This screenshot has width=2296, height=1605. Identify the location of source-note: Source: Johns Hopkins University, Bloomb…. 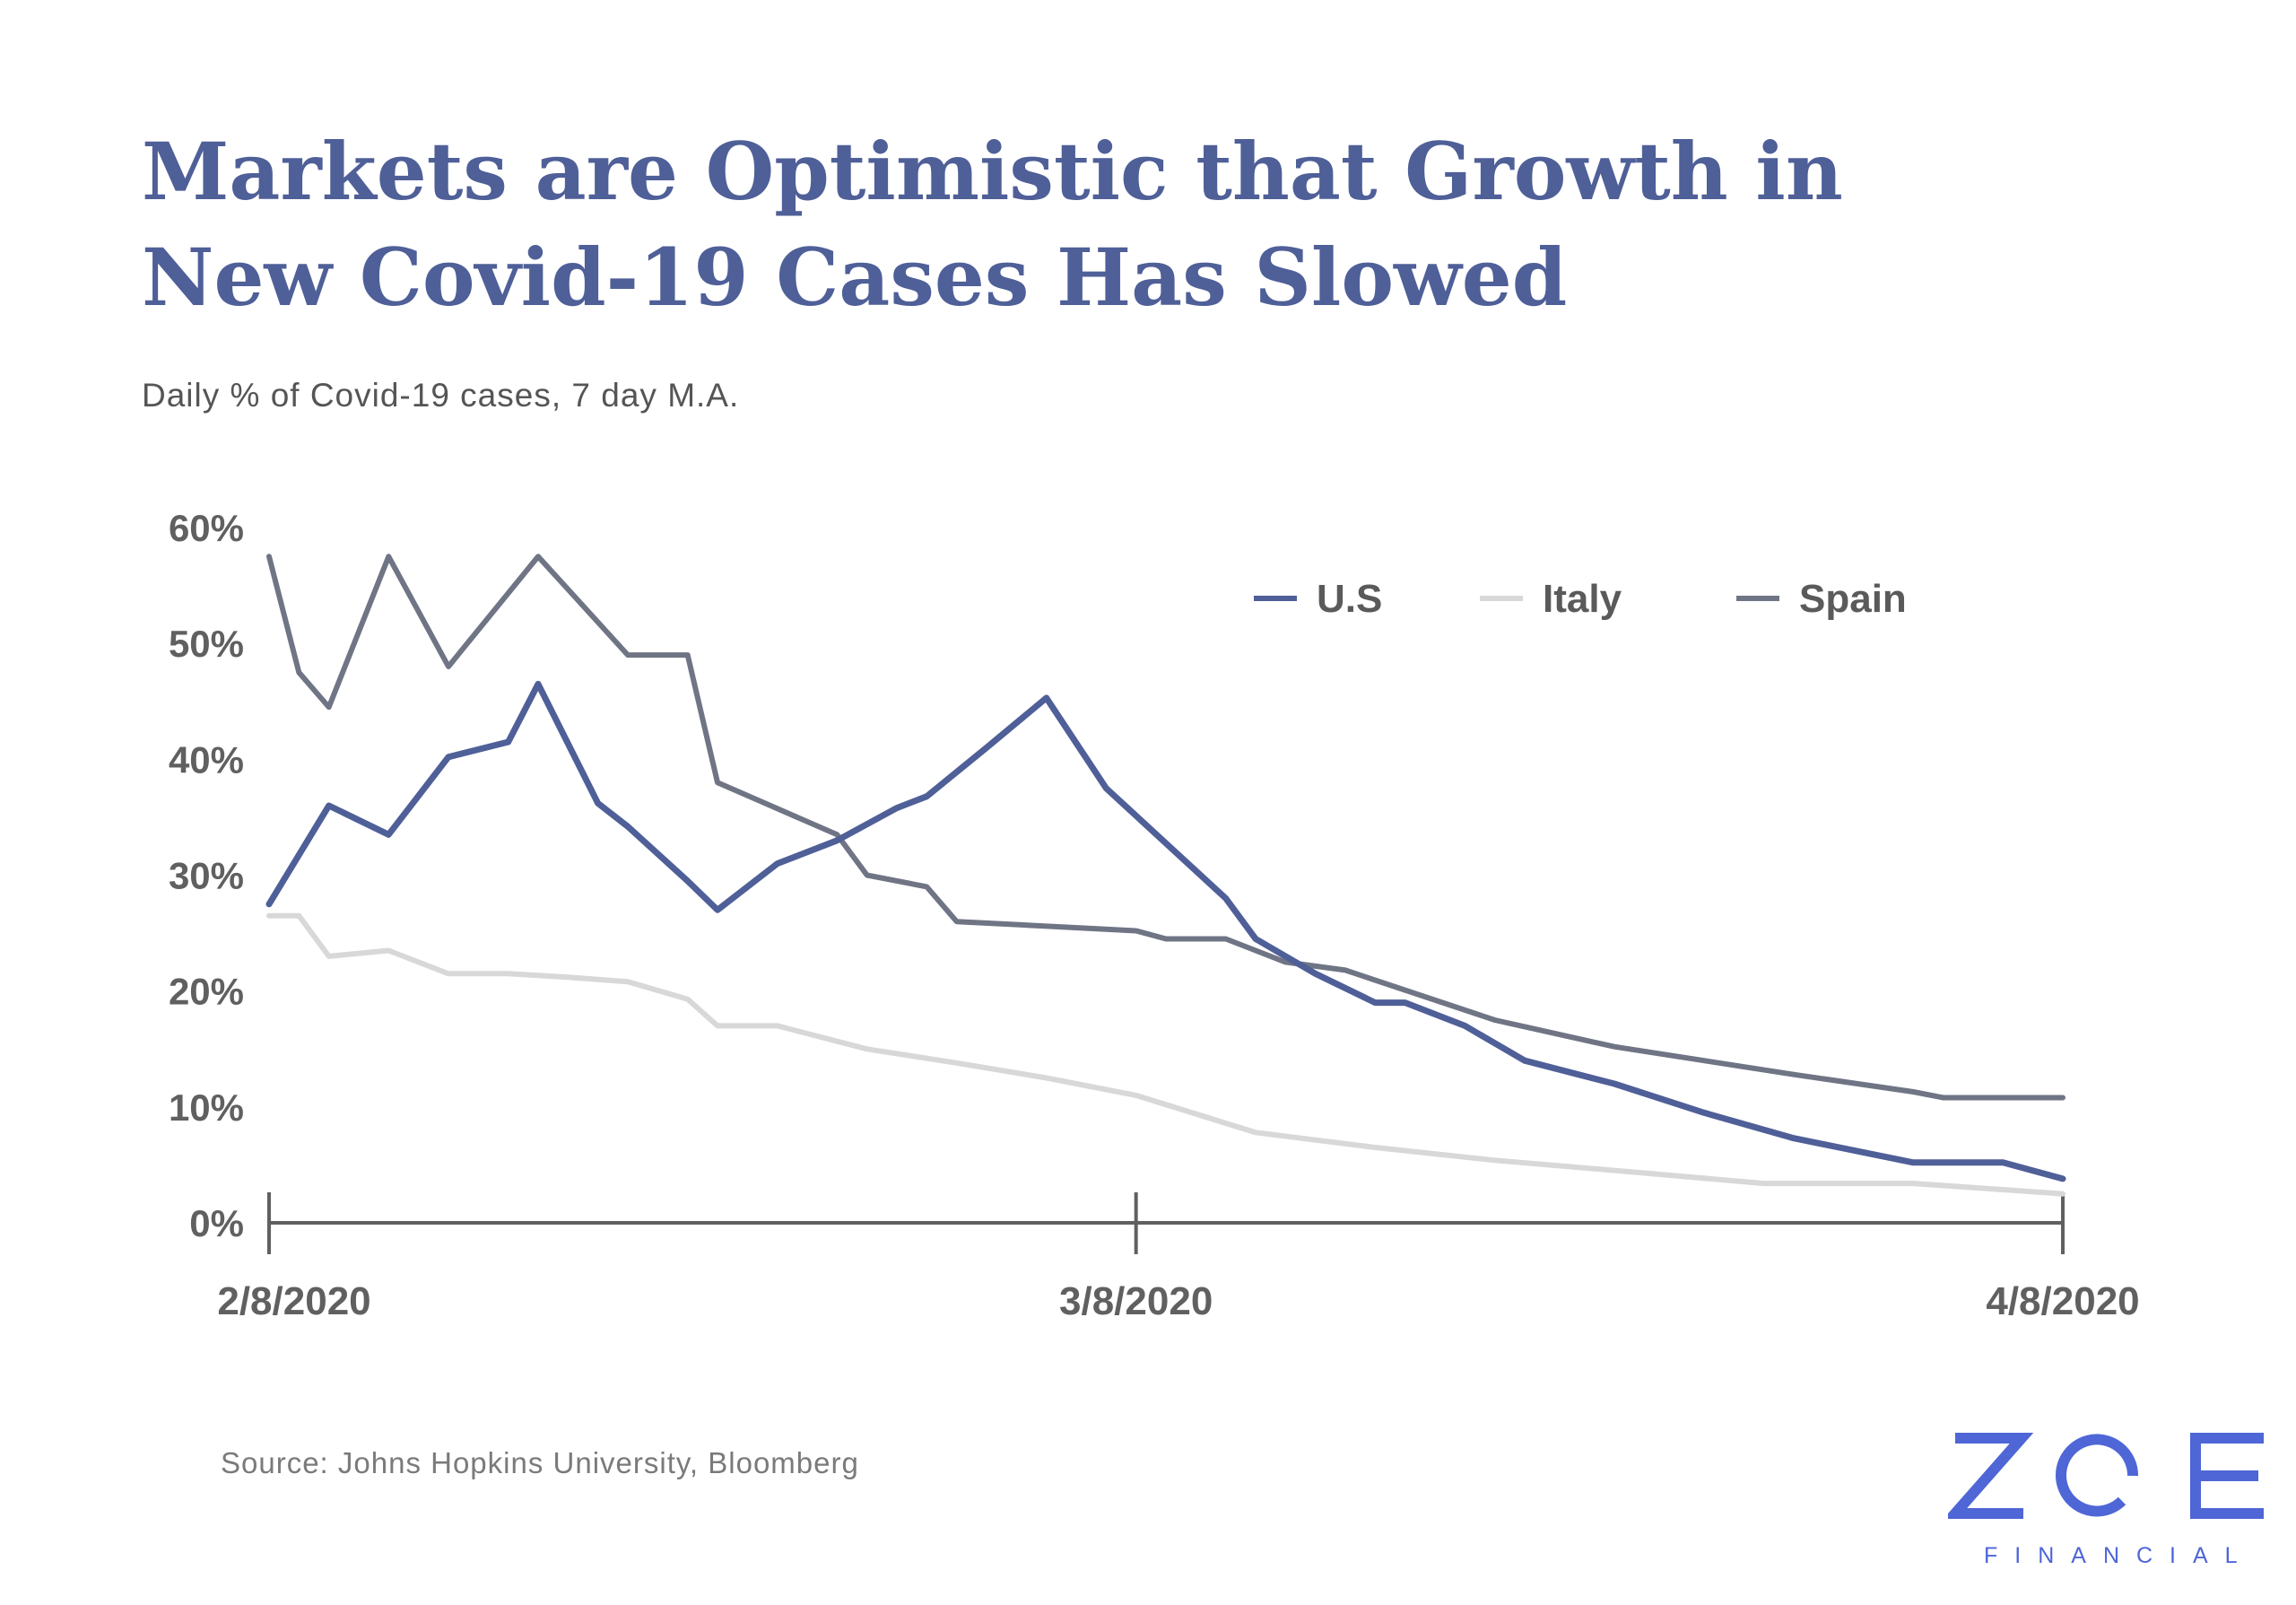
(540, 1462).